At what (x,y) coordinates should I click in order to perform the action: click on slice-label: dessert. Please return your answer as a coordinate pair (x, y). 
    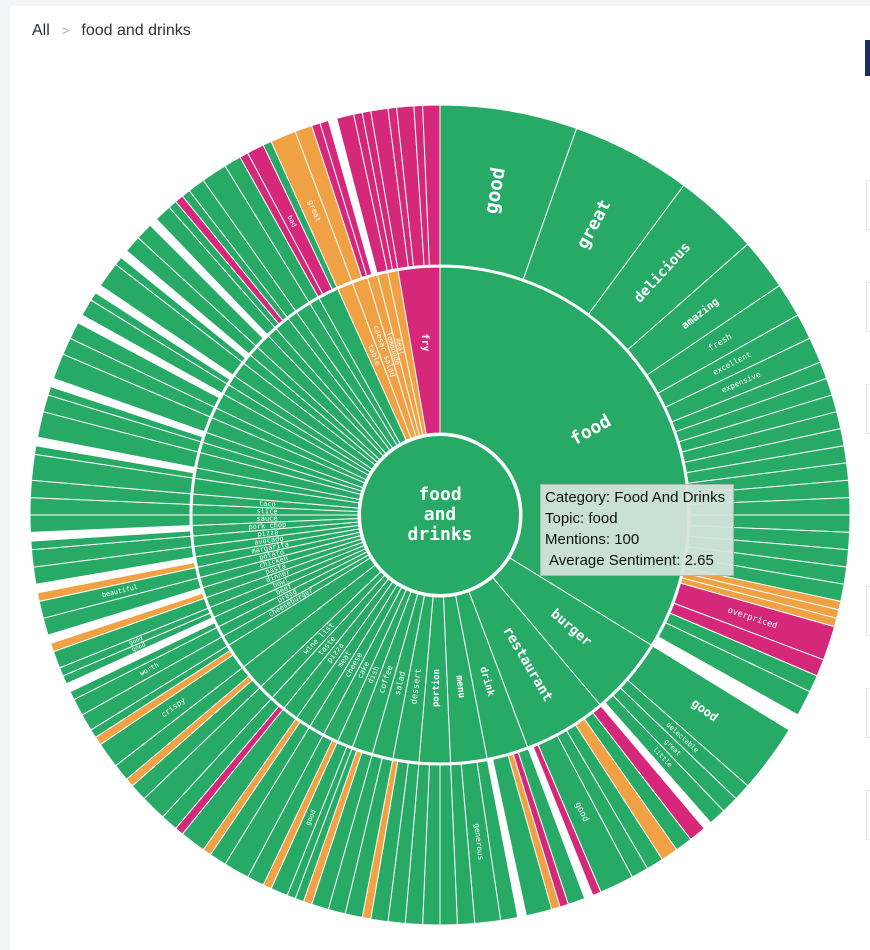
    Looking at the image, I should click on (416, 686).